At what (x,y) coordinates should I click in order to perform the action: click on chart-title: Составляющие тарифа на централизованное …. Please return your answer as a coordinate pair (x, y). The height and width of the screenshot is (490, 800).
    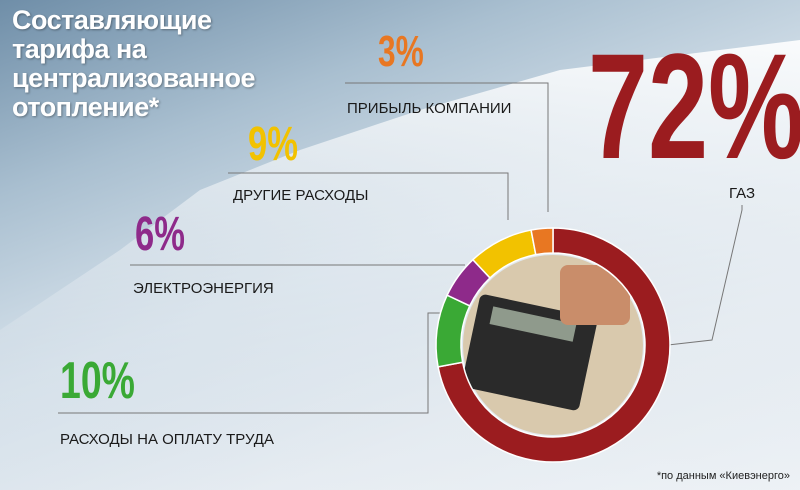
    Looking at the image, I should click on (134, 63).